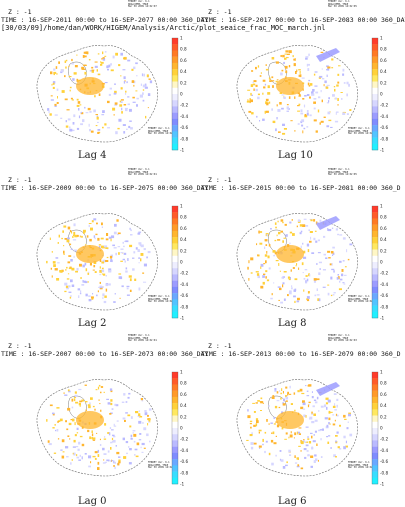 Image resolution: width=405 pixels, height=507 pixels. What do you see at coordinates (384, 295) in the screenshot?
I see `colorbar-tick-label: -0.6` at bounding box center [384, 295].